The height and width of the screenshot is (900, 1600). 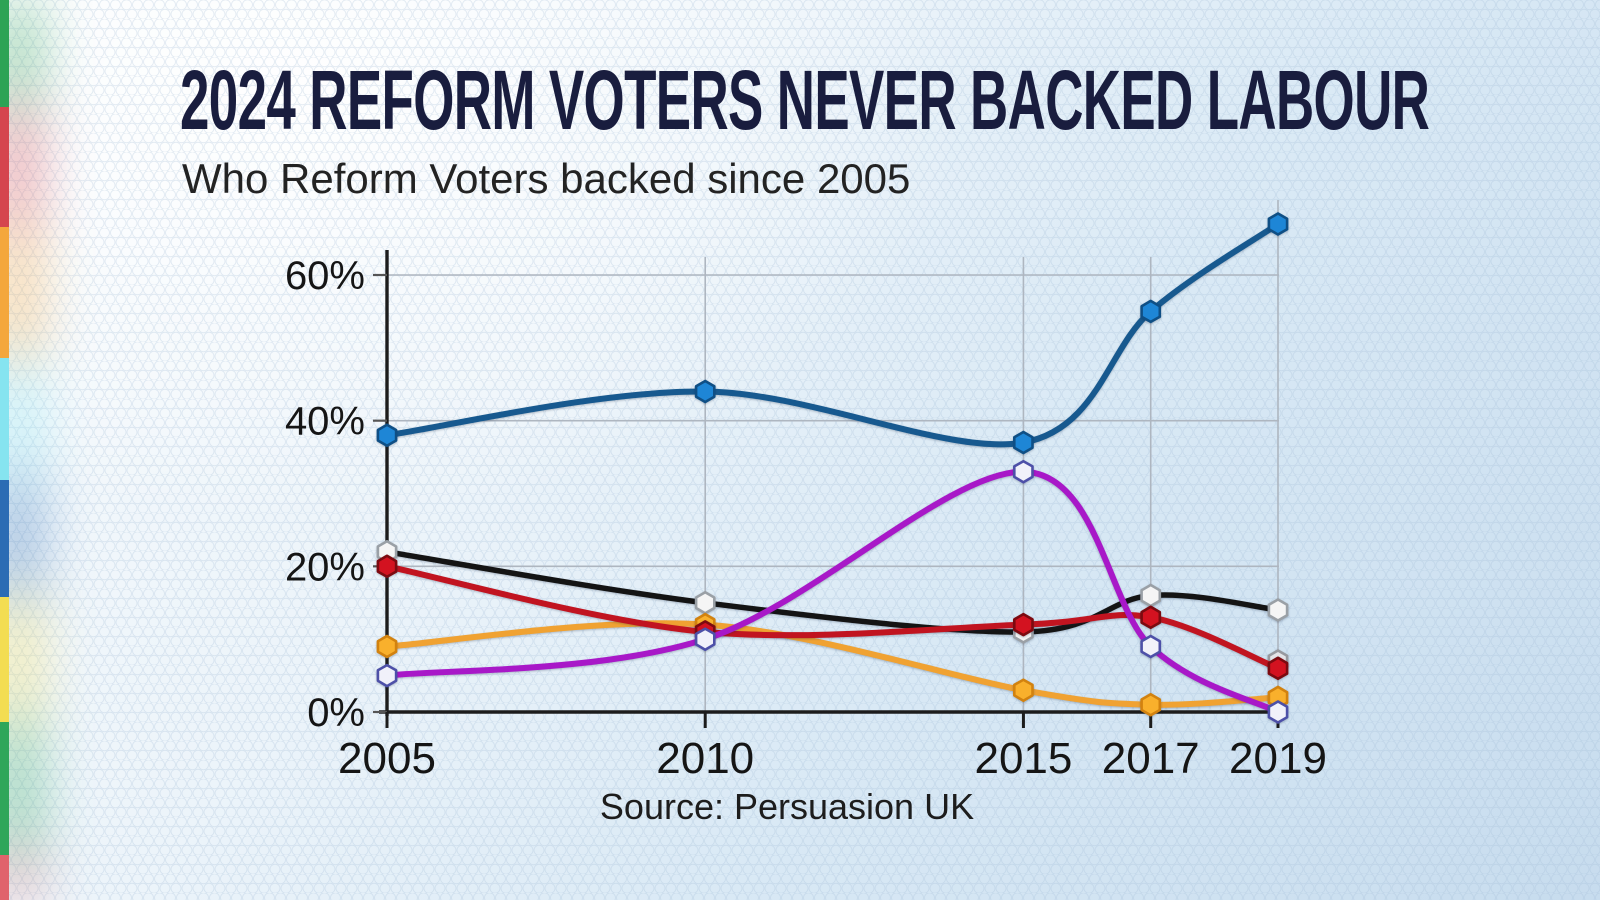 What do you see at coordinates (325, 567) in the screenshot?
I see `y-tick-label: 20%` at bounding box center [325, 567].